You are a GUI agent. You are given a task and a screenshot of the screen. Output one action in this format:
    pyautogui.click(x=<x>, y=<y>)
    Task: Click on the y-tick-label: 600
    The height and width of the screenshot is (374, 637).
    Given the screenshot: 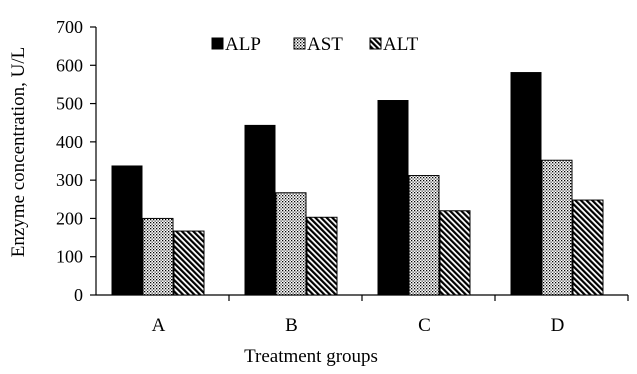 What is the action you would take?
    pyautogui.click(x=69, y=65)
    